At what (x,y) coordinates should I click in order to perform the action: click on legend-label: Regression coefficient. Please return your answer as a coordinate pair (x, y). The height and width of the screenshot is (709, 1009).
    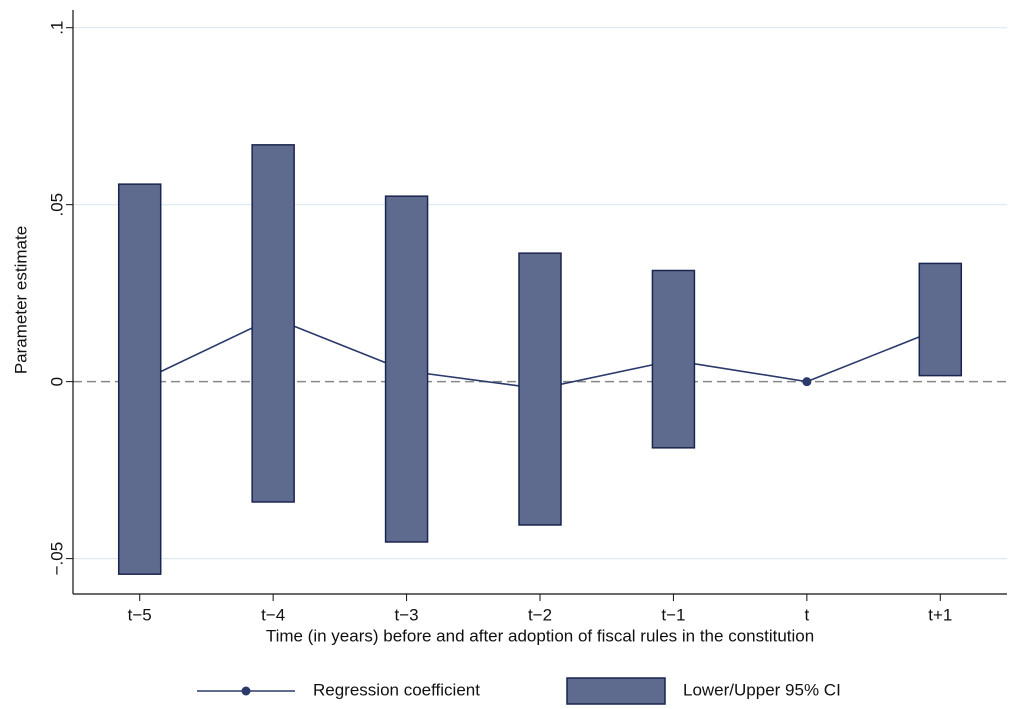
    Looking at the image, I should click on (396, 689).